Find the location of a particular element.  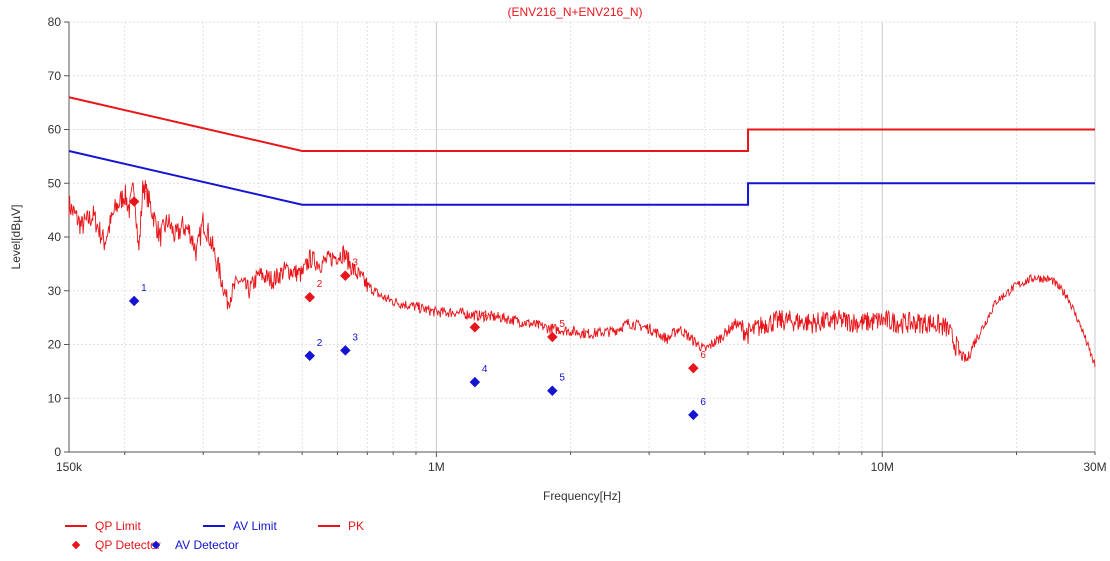

qp-limit-line is located at coordinates (581, 124).